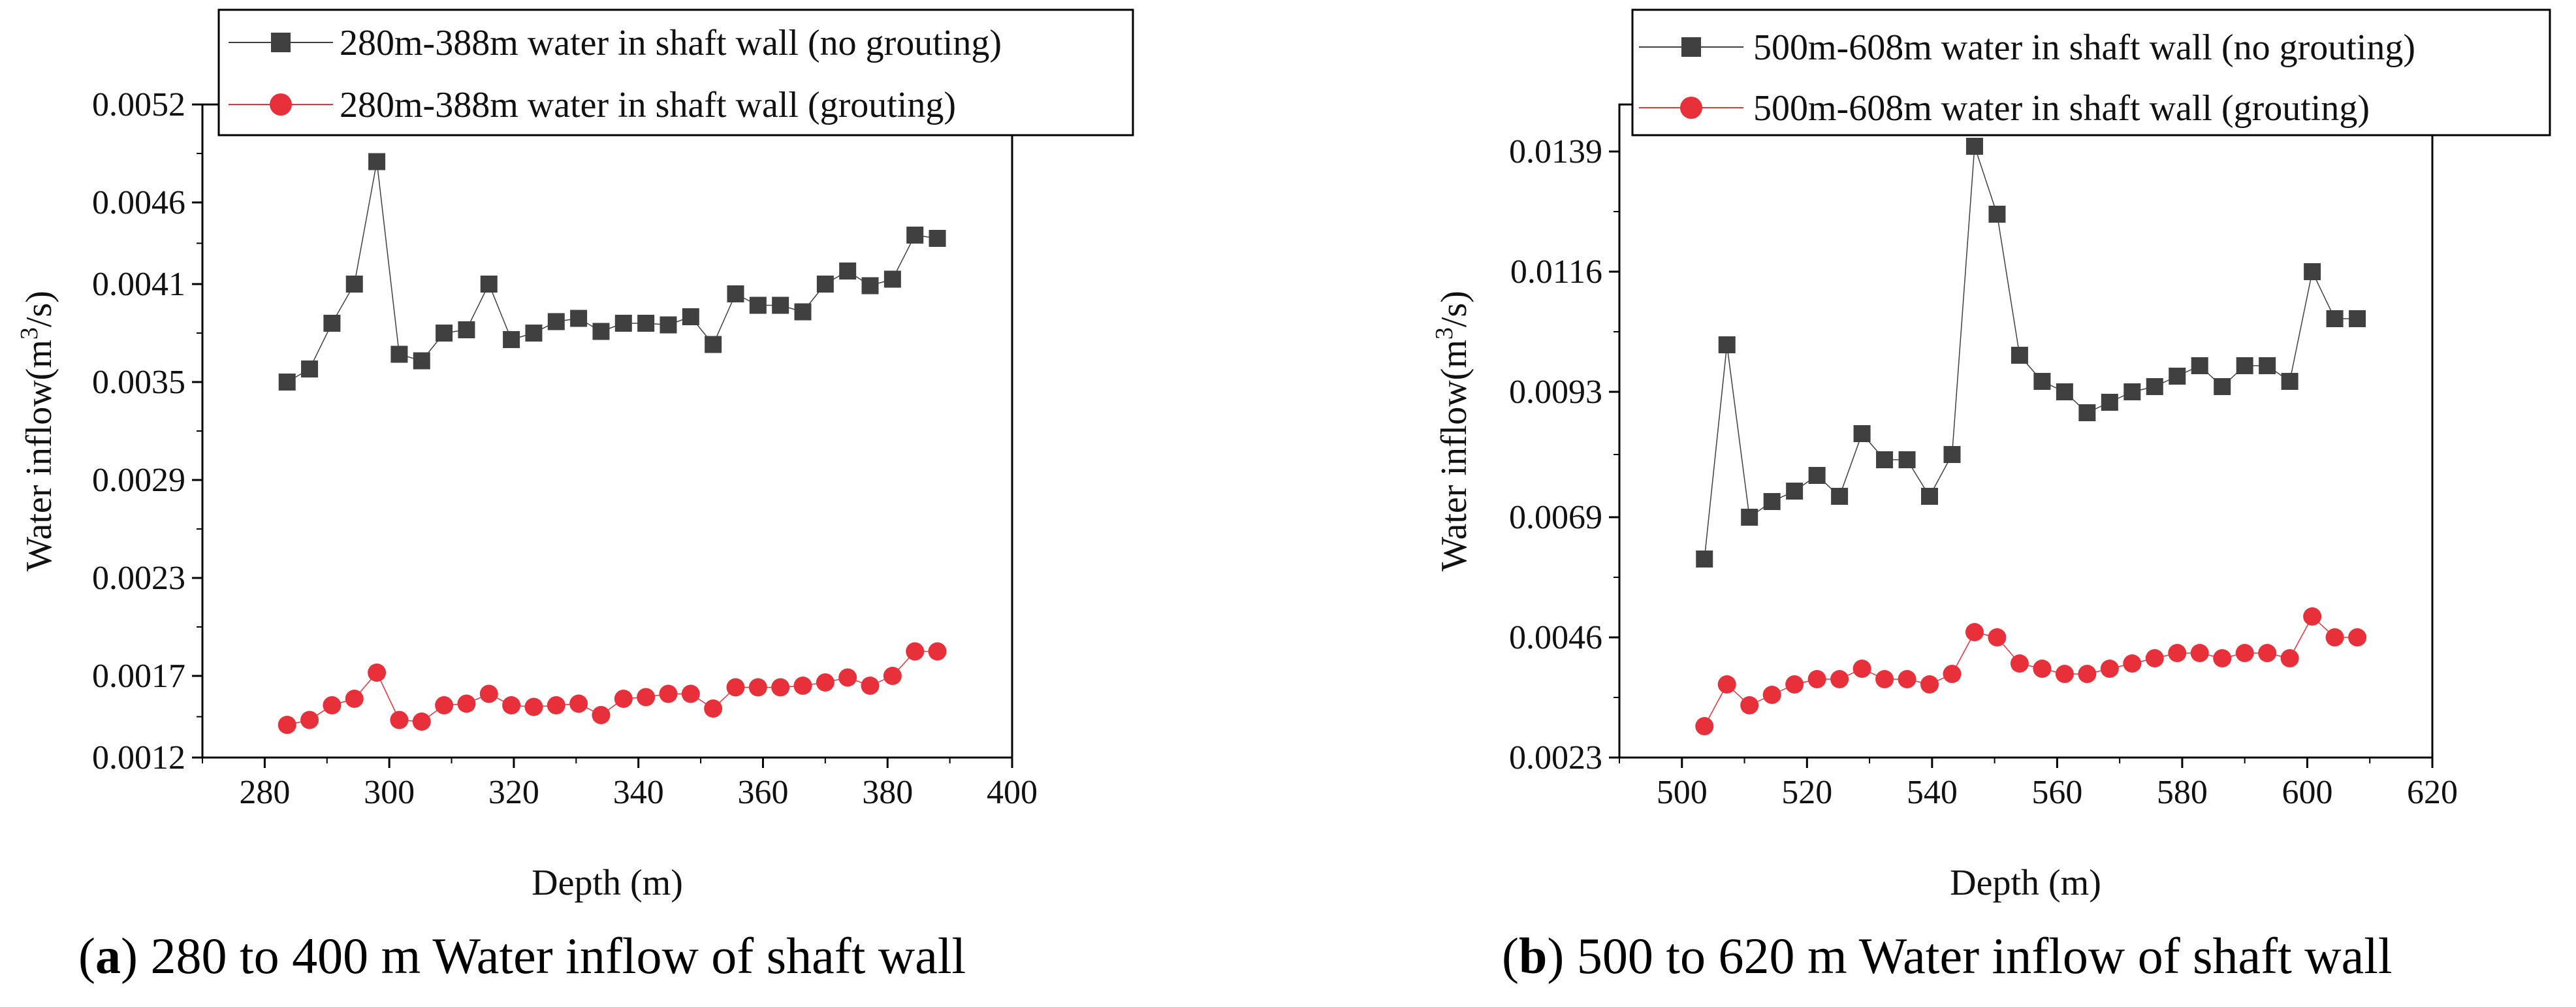  Describe the element at coordinates (281, 42) in the screenshot. I see `legend-marker-square` at that location.